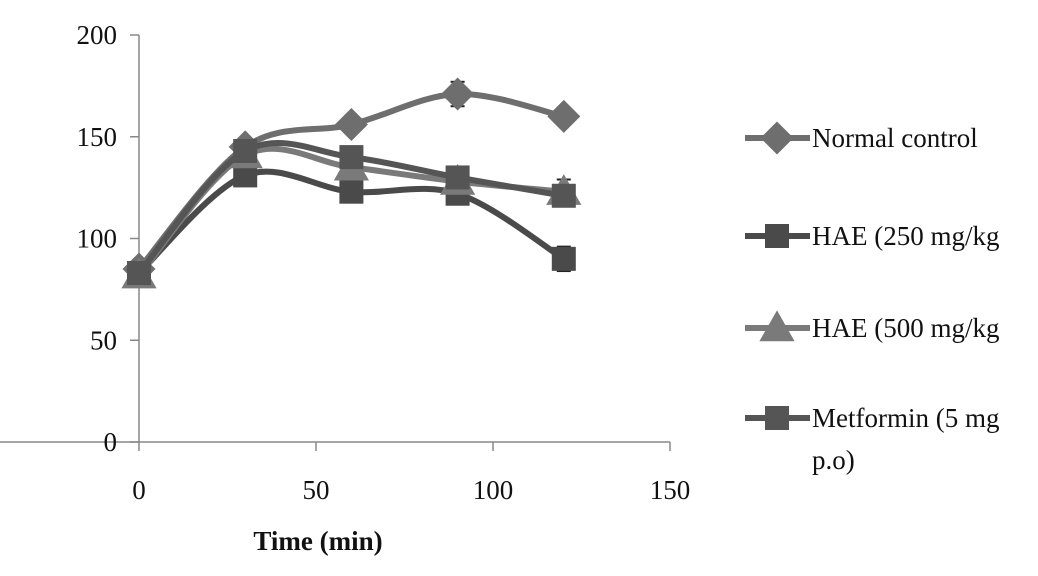 The image size is (1038, 576). Describe the element at coordinates (905, 236) in the screenshot. I see `legend-label: HAE (250 mg/kg` at that location.